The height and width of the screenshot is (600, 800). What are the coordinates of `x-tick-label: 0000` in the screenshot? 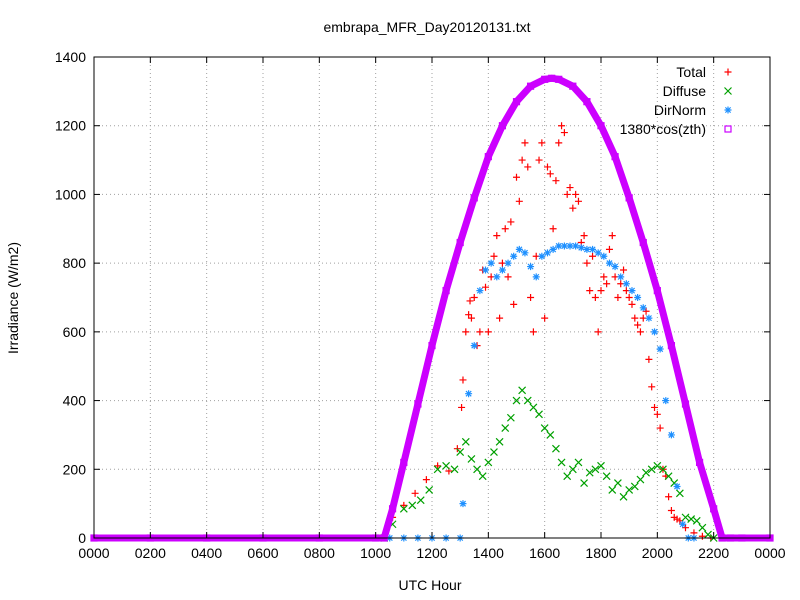 It's located at (769, 553).